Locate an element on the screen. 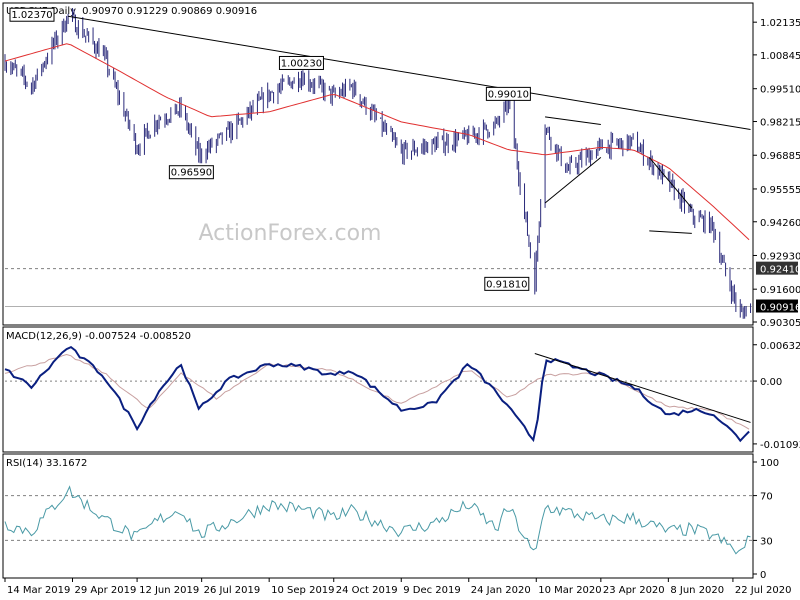 The image size is (800, 600). macd-title: MACD(12,26,9) -0.007524 -0.008520 is located at coordinates (98, 336).